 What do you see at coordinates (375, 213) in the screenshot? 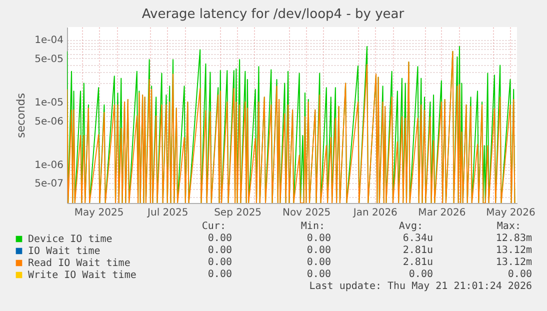
I see `x-tick-label: Jan 2026` at bounding box center [375, 213].